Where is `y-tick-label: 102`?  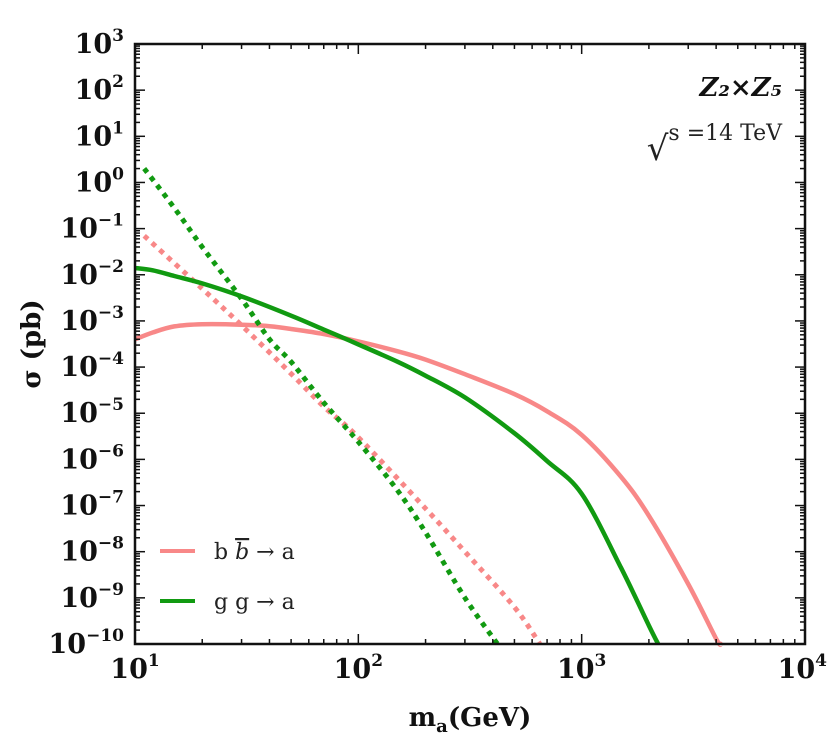 y-tick-label: 102 is located at coordinates (99, 89).